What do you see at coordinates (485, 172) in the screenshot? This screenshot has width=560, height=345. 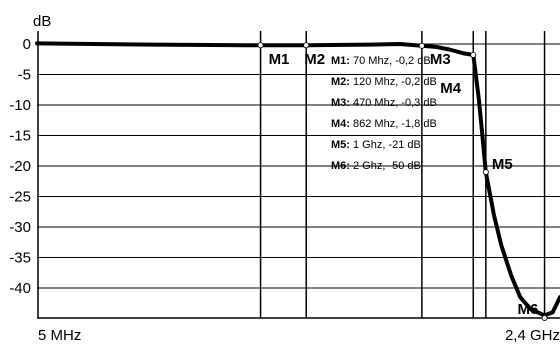 I see `marker-point-m5` at bounding box center [485, 172].